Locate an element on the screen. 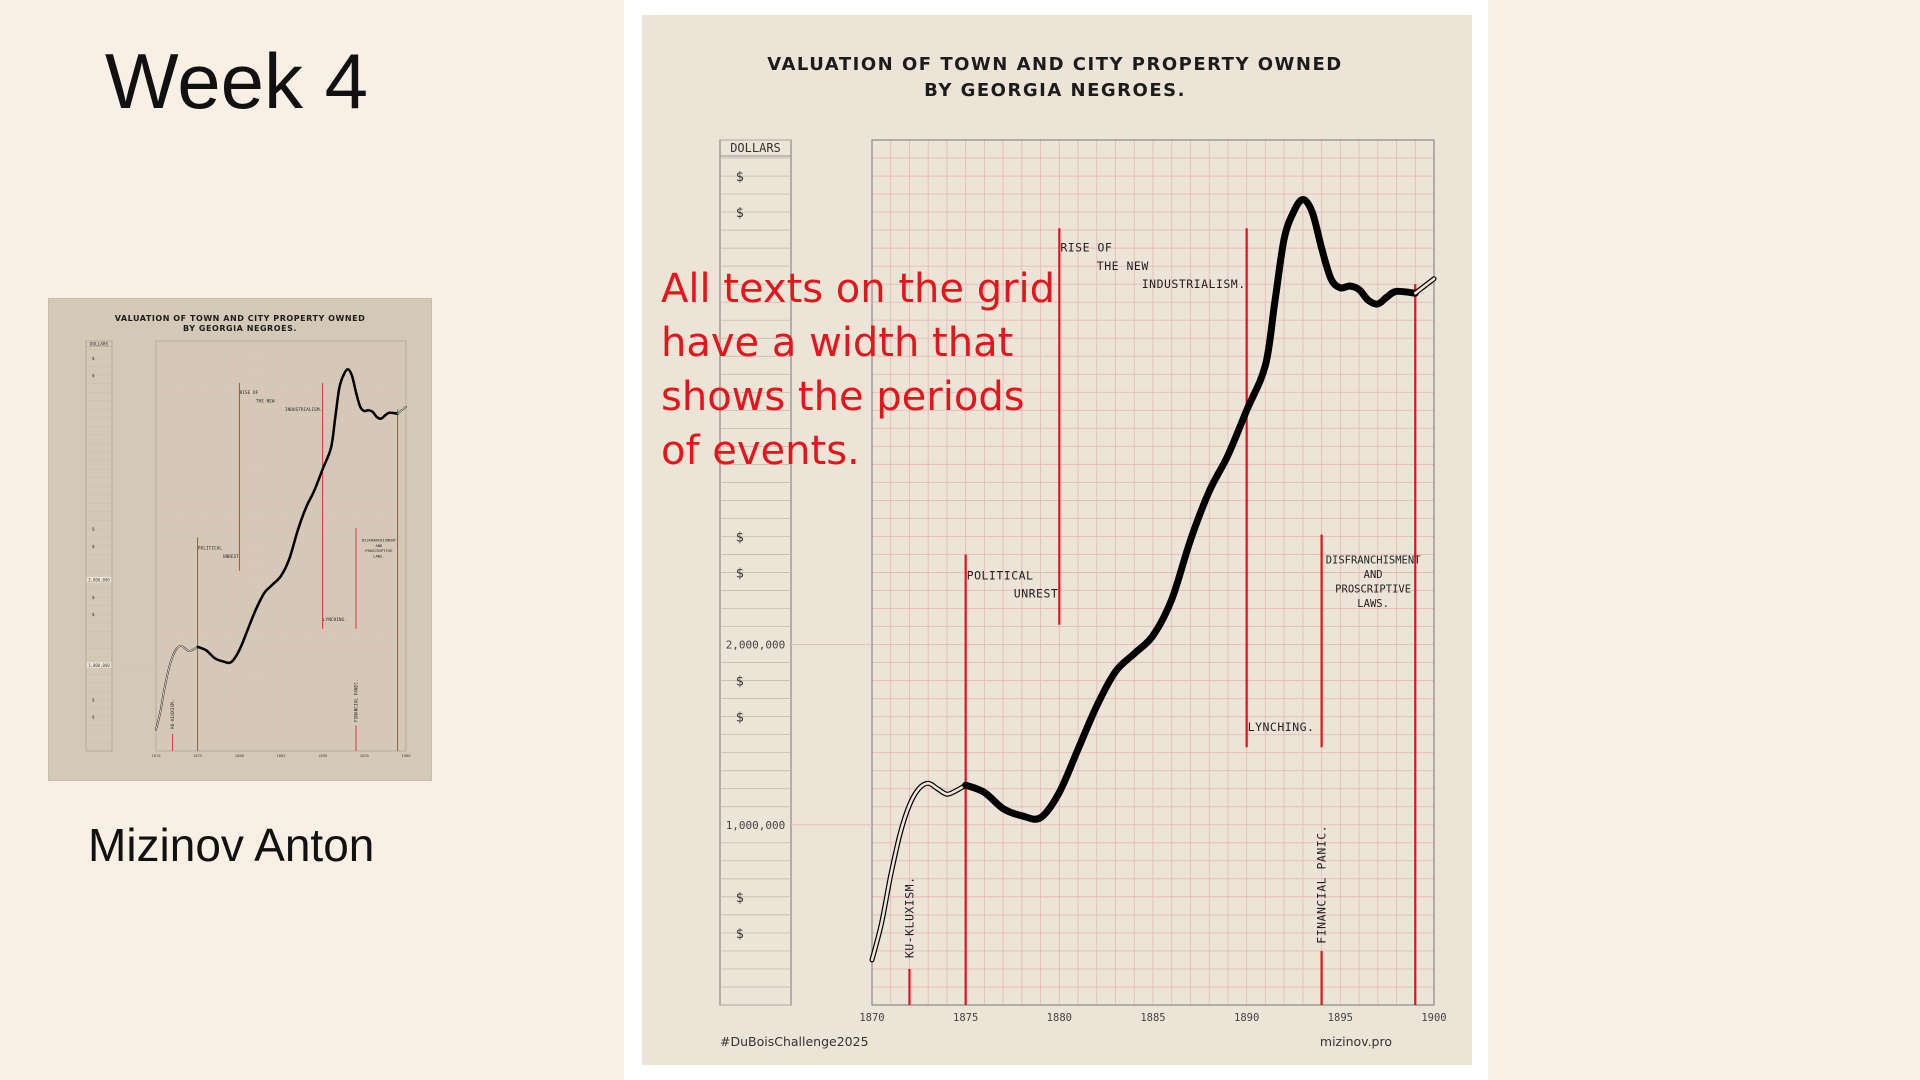  annotation-line: All texts on the grid is located at coordinates (858, 289).